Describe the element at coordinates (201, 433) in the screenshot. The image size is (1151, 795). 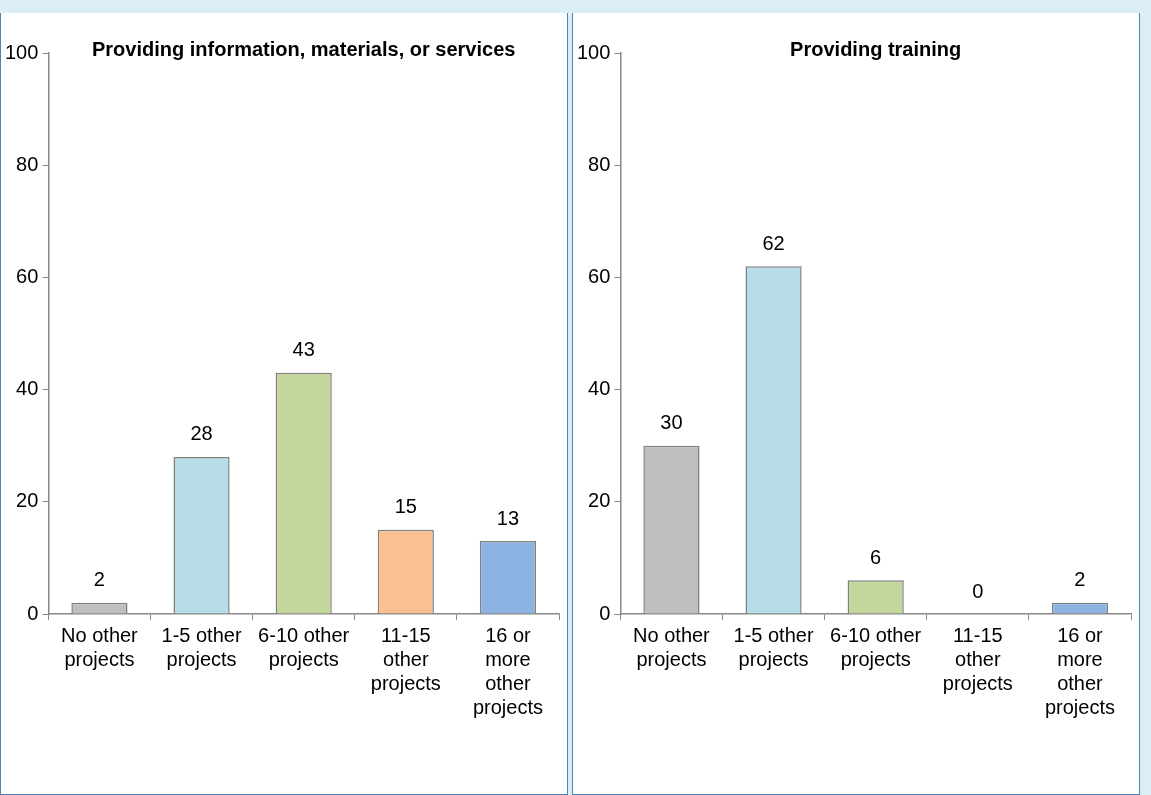
I see `data-label: 28` at that location.